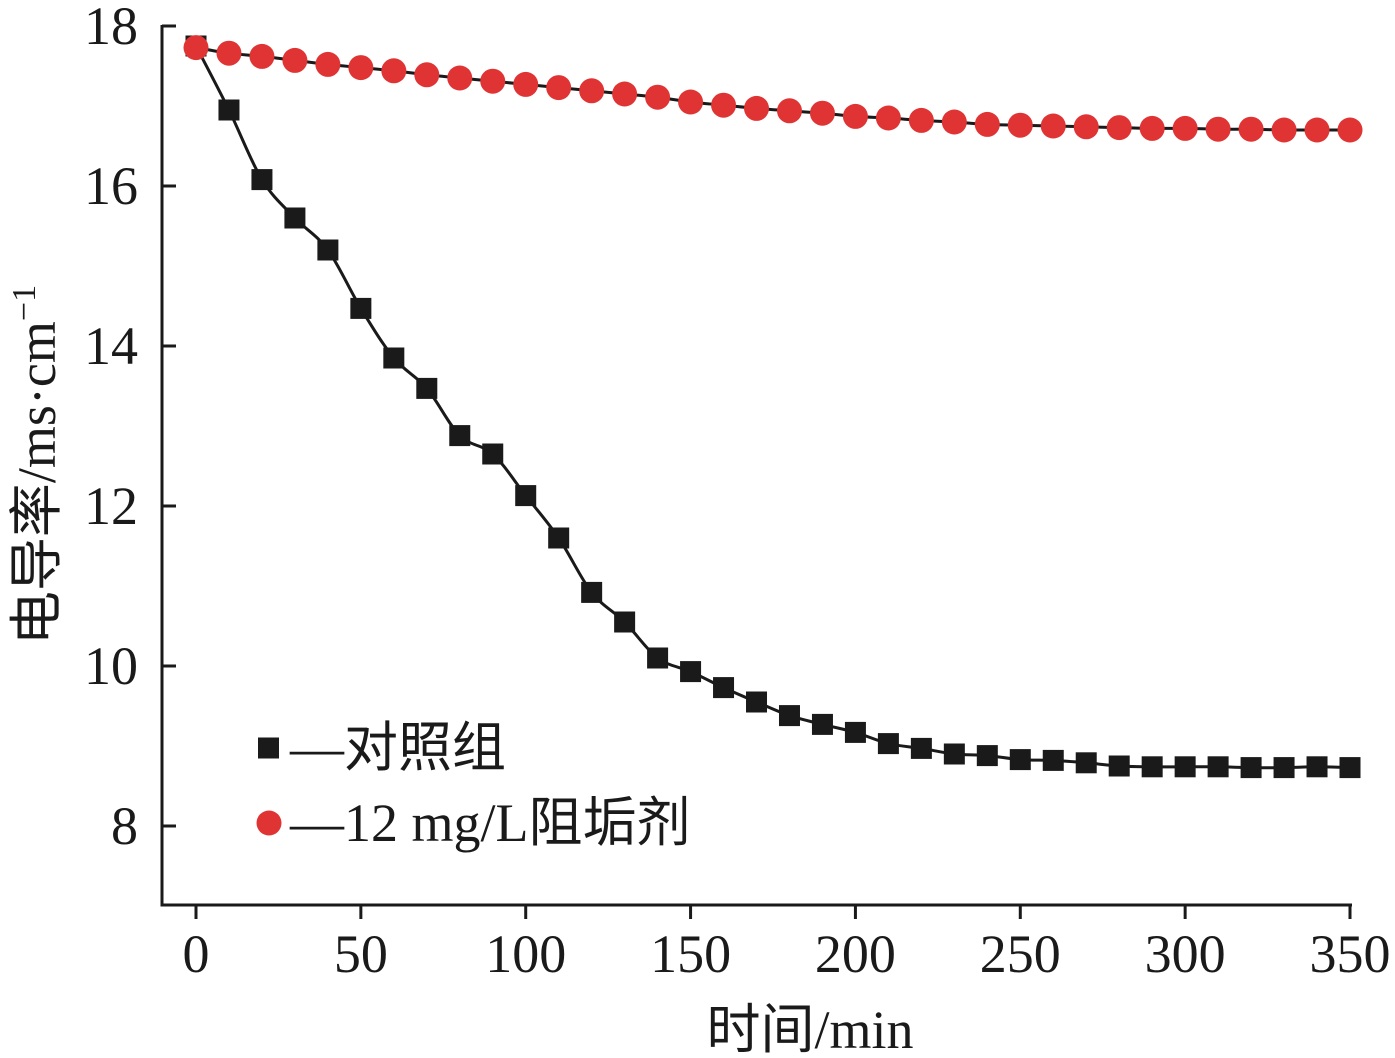 The width and height of the screenshot is (1395, 1058). What do you see at coordinates (397, 748) in the screenshot?
I see `legend-label: —对照组` at bounding box center [397, 748].